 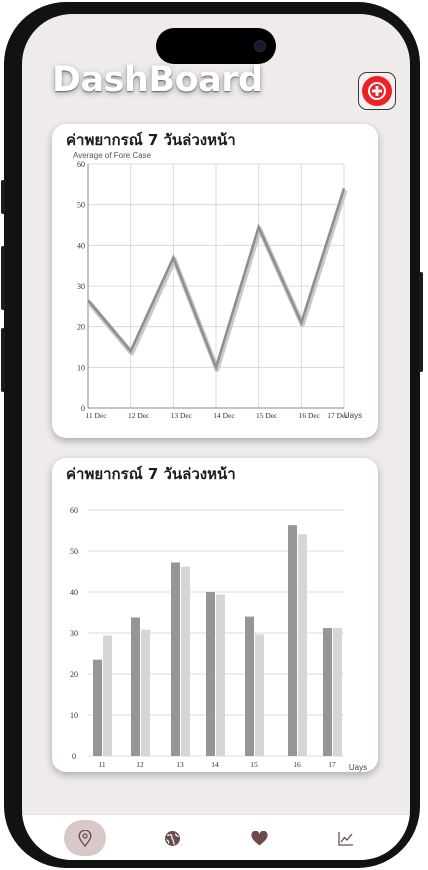 What do you see at coordinates (151, 140) in the screenshot?
I see `line-chart-title: ค่าพยากรณ์ 7 วันล่วงหน้า` at bounding box center [151, 140].